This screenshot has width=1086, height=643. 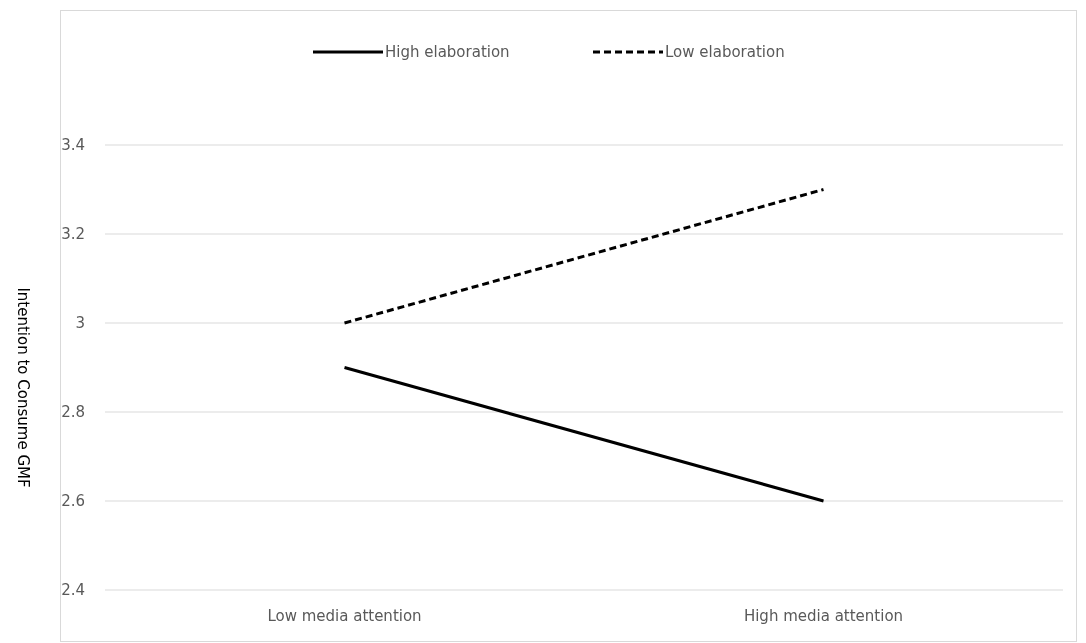 I want to click on y-tick-label: 2.6, so click(x=73, y=501).